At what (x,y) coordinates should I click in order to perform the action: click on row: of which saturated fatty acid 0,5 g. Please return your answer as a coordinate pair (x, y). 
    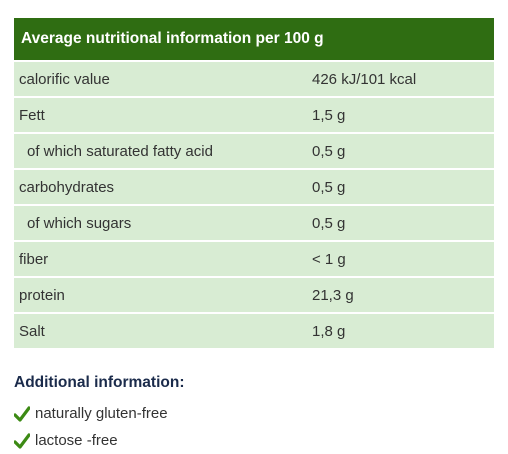
    Looking at the image, I should click on (254, 150).